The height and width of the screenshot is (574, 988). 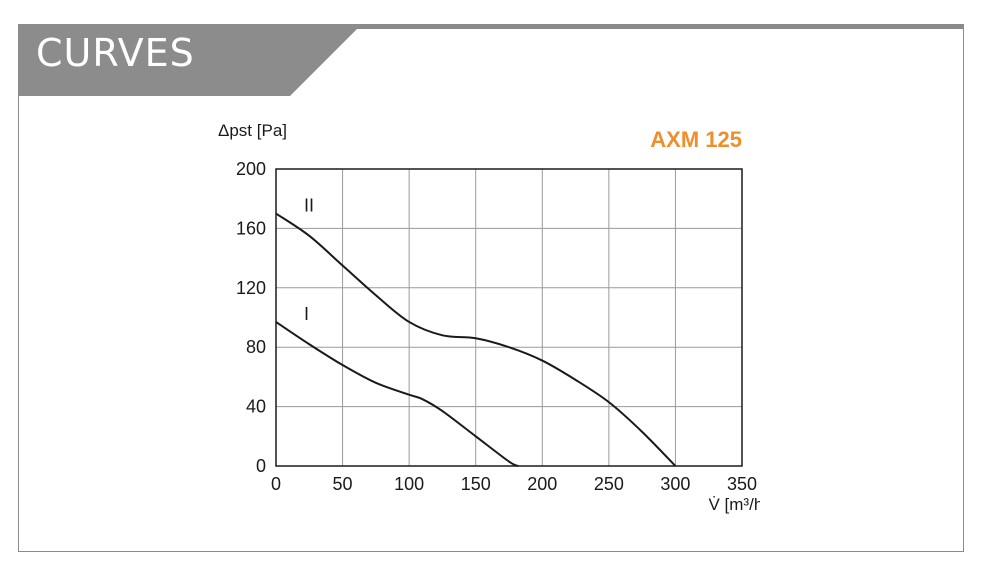 What do you see at coordinates (251, 317) in the screenshot?
I see `y-axis-ticks: 0 40 80 120 160 200` at bounding box center [251, 317].